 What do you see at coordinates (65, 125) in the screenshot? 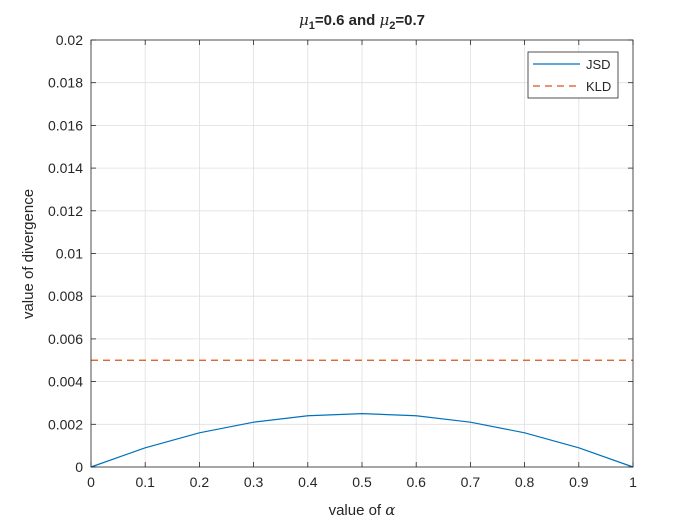
I see `y-tick-label: 0.016` at bounding box center [65, 125].